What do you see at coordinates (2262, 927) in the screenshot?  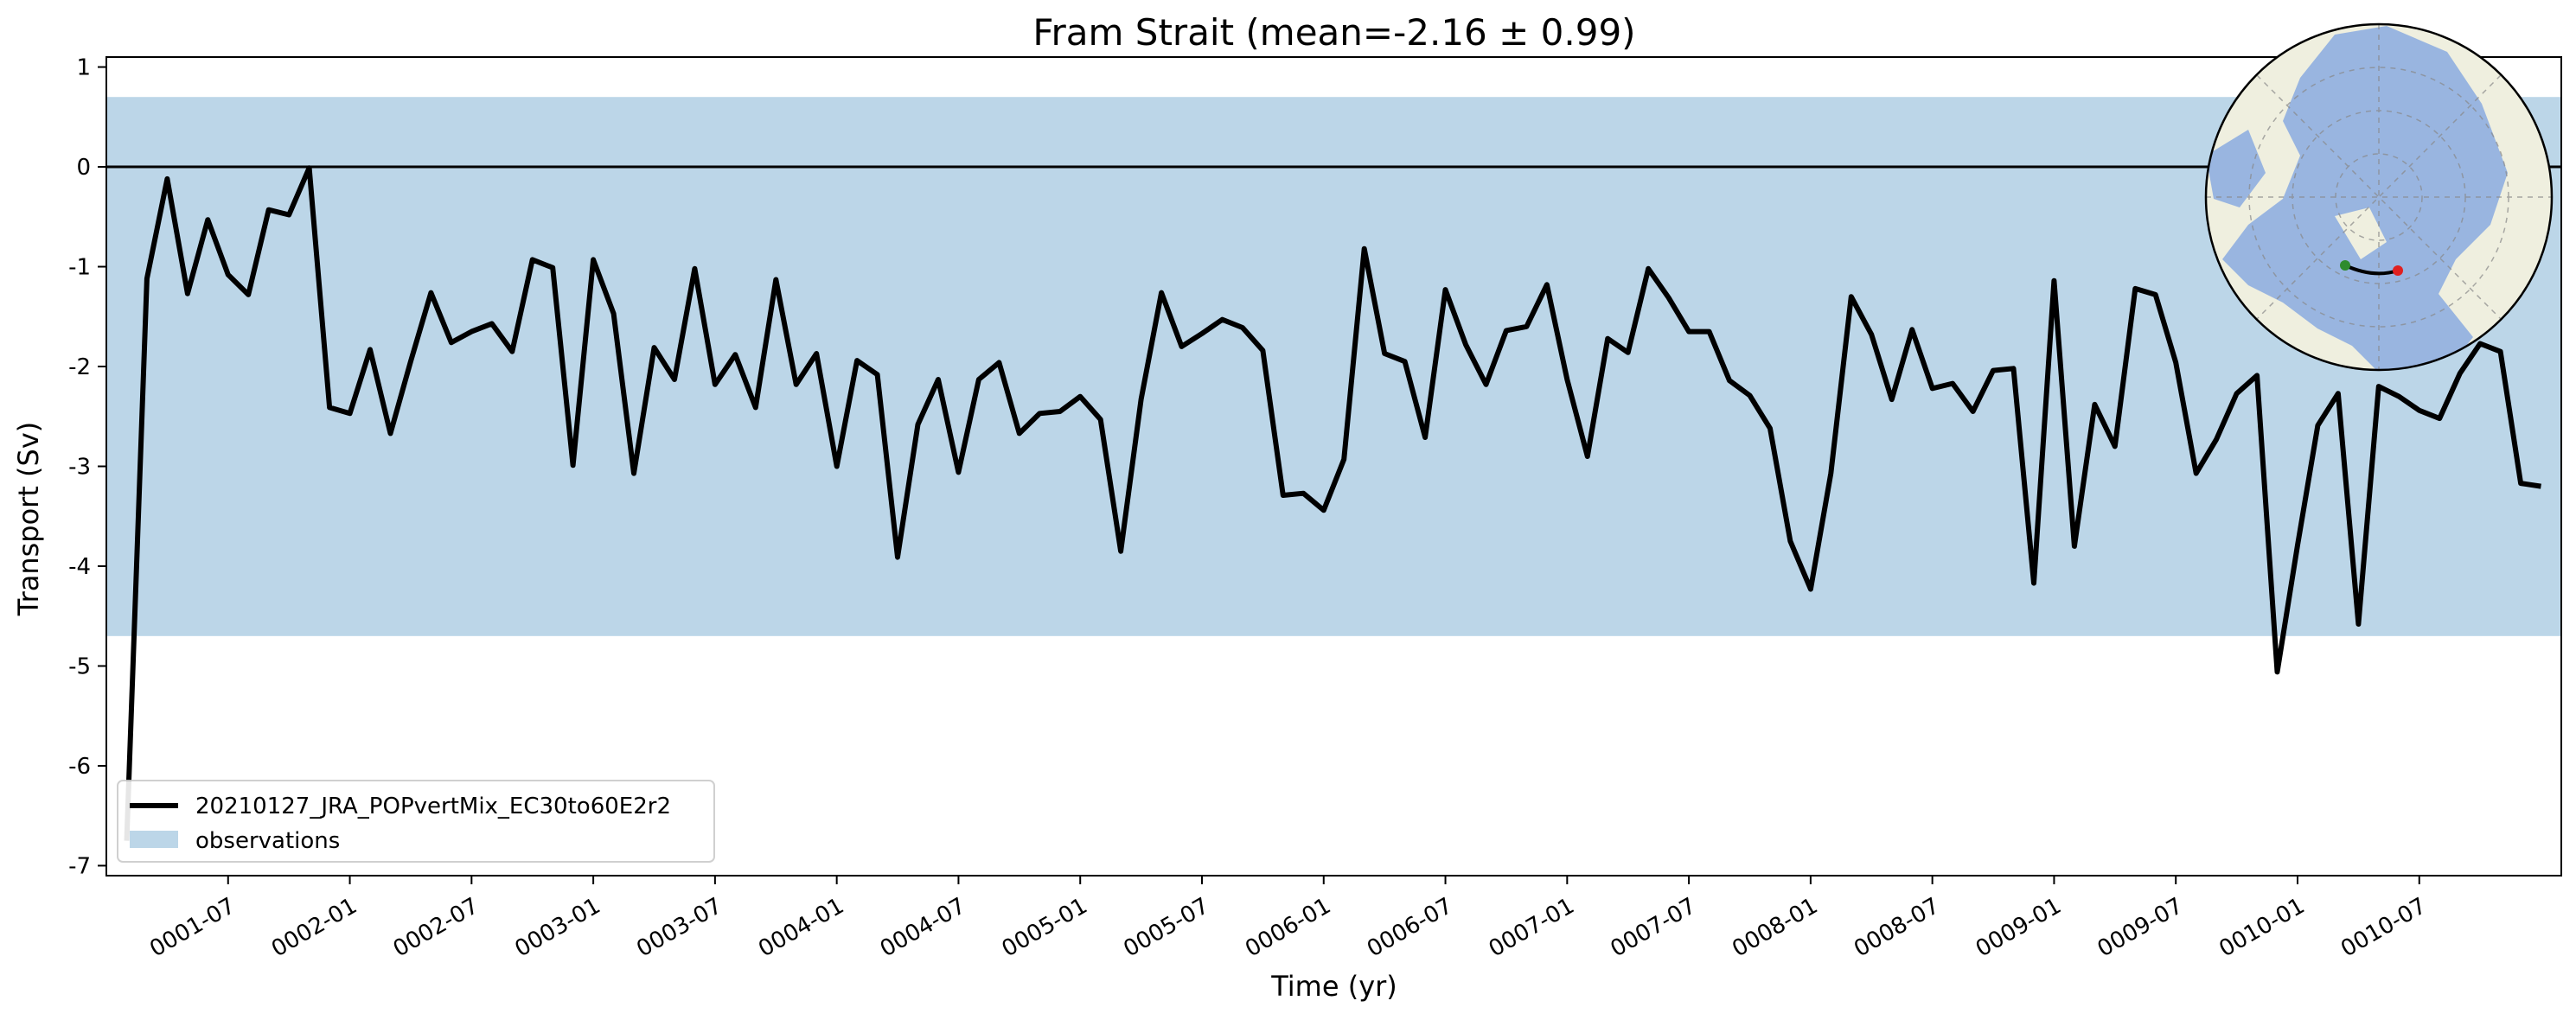 I see `x-tick-label: 0010-01` at bounding box center [2262, 927].